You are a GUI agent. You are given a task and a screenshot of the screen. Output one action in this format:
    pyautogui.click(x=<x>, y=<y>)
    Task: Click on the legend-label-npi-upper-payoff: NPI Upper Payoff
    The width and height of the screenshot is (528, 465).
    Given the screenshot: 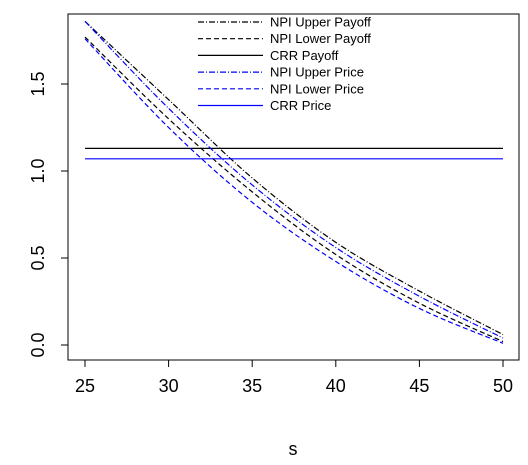 What is the action you would take?
    pyautogui.click(x=320, y=22)
    